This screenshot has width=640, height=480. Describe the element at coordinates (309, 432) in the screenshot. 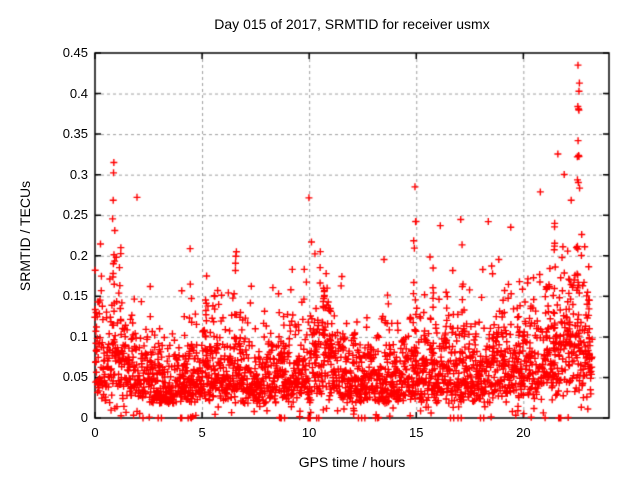

I see `x-tick-label: 10` at that location.